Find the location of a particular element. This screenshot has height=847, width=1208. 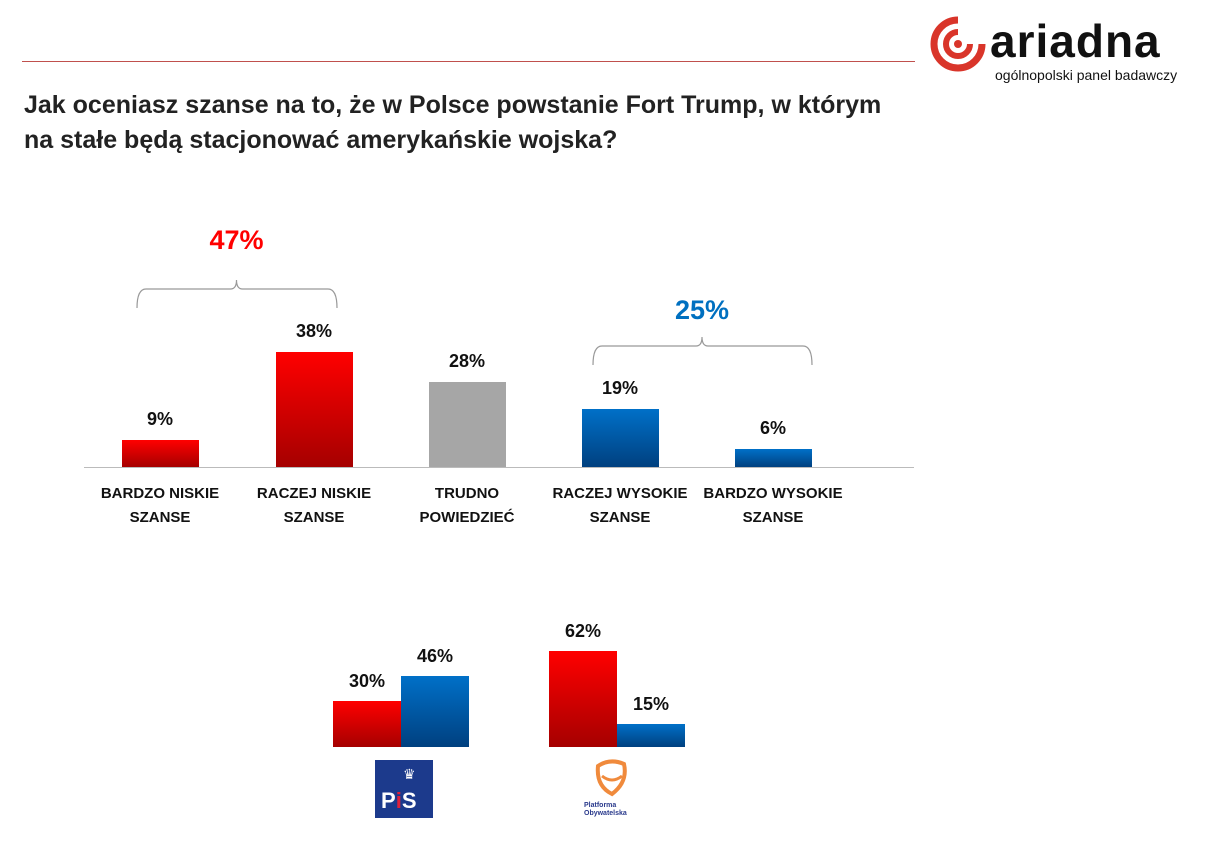

data-label: 62% is located at coordinates (583, 630).